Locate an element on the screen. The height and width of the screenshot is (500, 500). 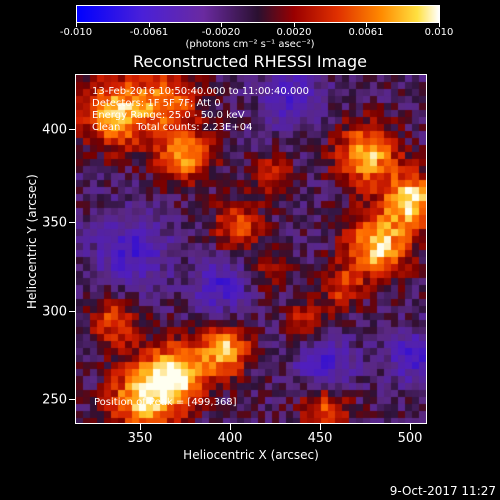
x-tick-label: 450 is located at coordinates (320, 438).